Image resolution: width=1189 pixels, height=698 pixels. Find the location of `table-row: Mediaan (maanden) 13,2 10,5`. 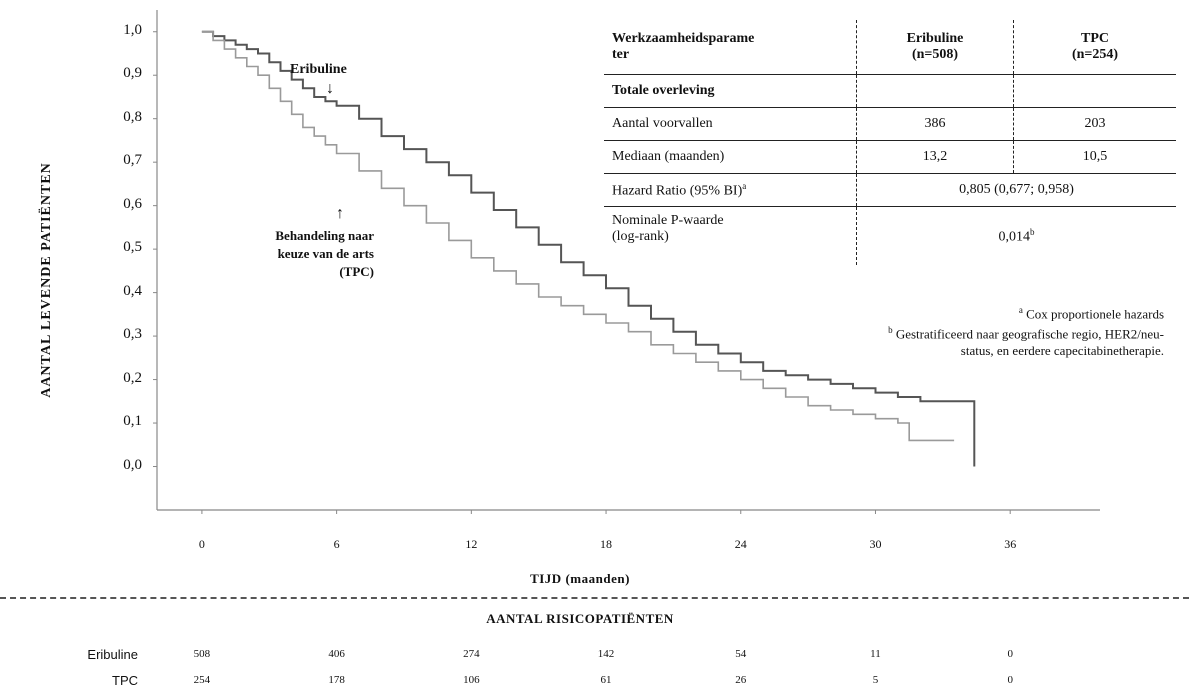

table-row: Mediaan (maanden) 13,2 10,5 is located at coordinates (890, 157).